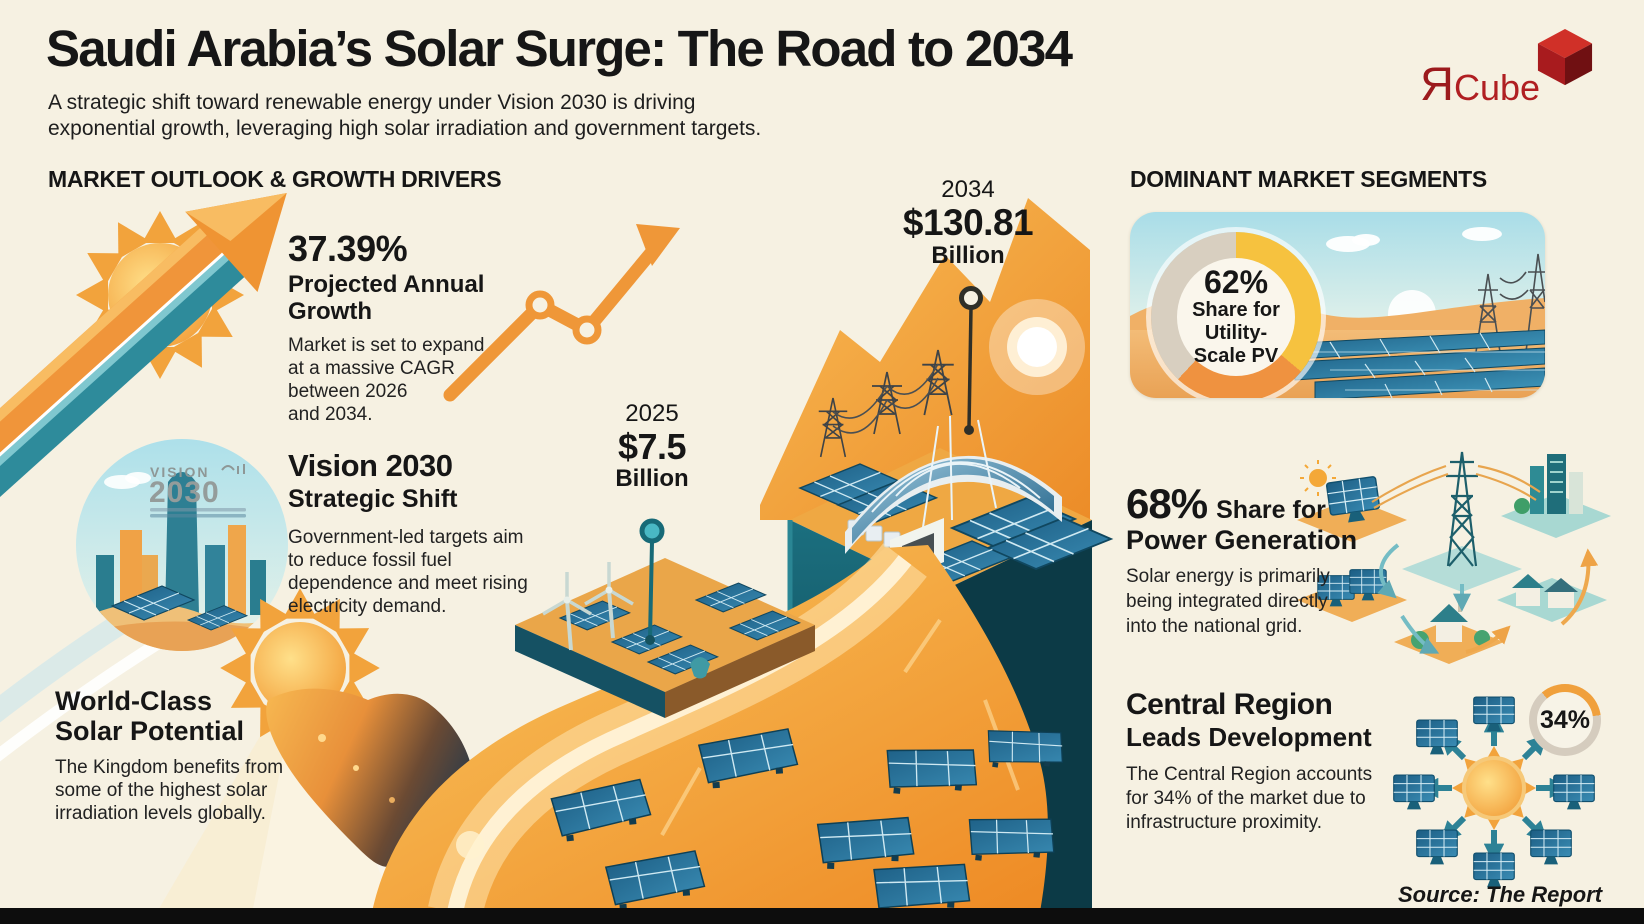 This screenshot has width=1644, height=924. I want to click on section-heading-market-segments: DOMINANT MARKET SEGMENTS, so click(1308, 179).